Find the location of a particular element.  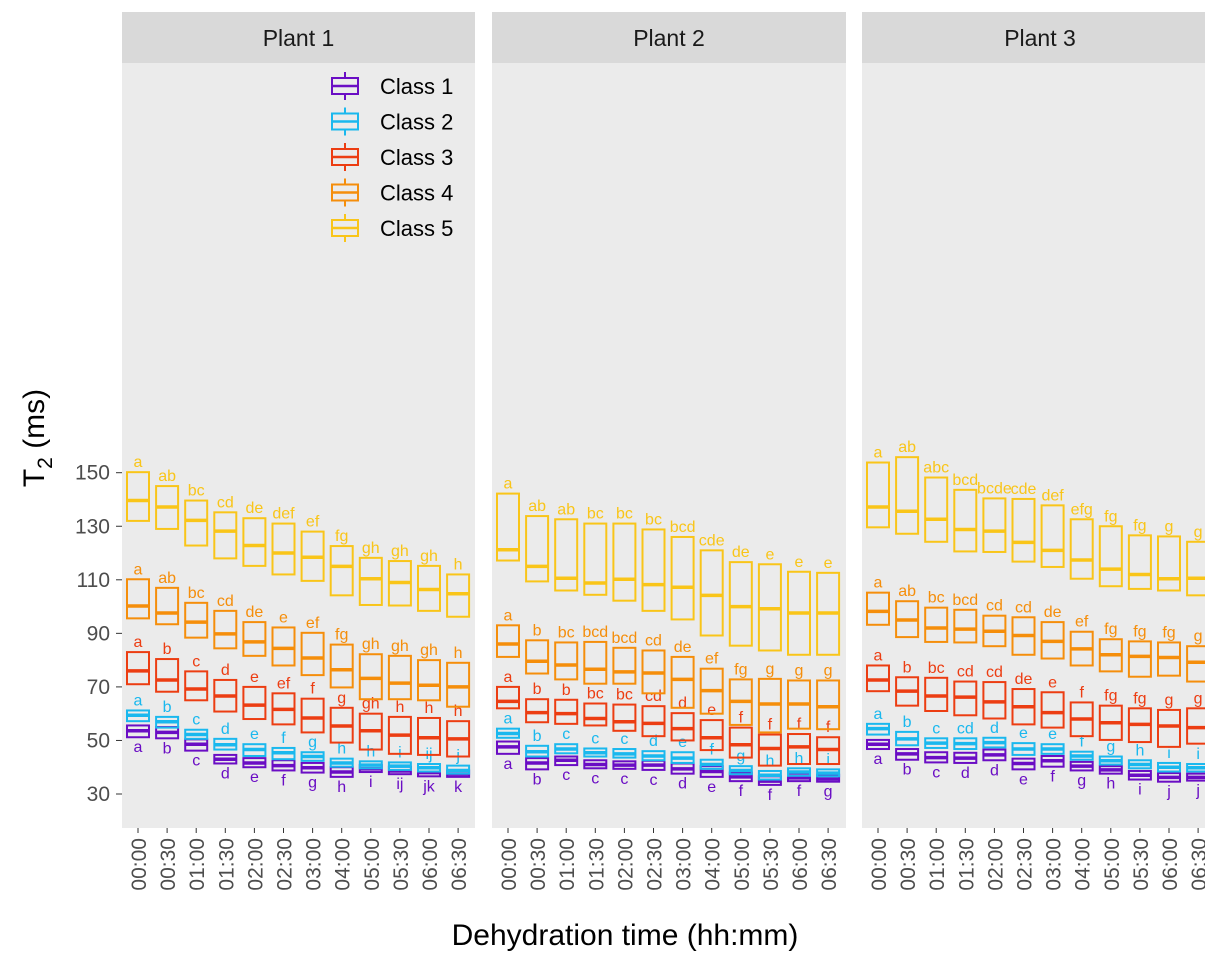

significance-label: i is located at coordinates (1140, 790).